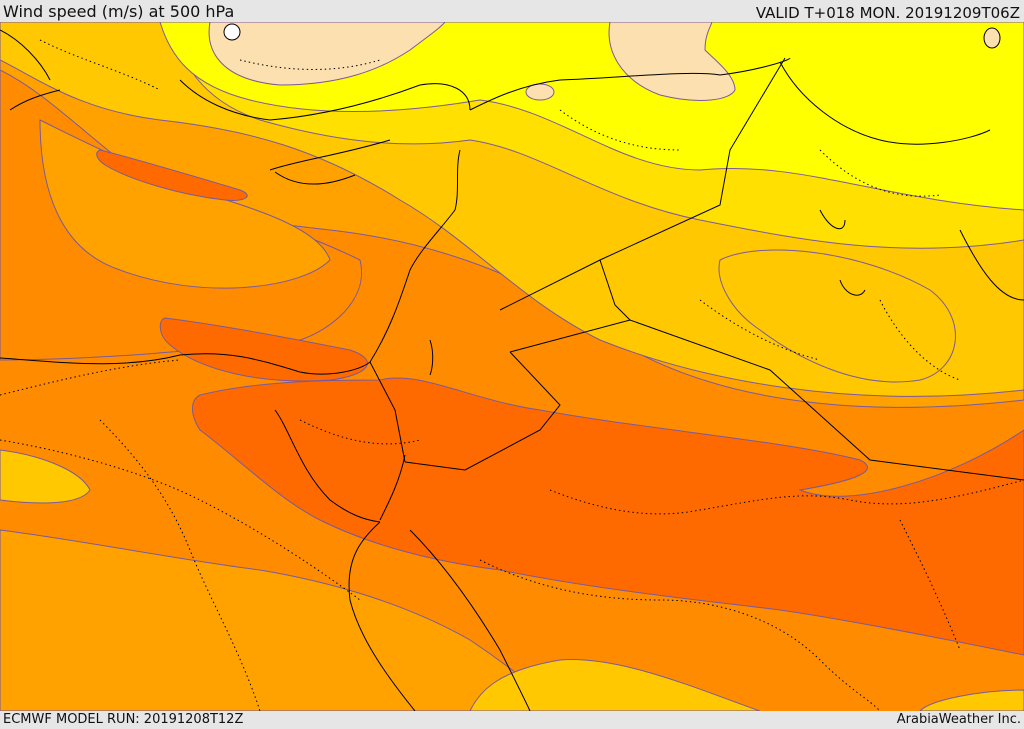 Image resolution: width=1024 pixels, height=729 pixels. I want to click on valid-time-label: VALID T+018 MON. 20191209T06Z, so click(887, 13).